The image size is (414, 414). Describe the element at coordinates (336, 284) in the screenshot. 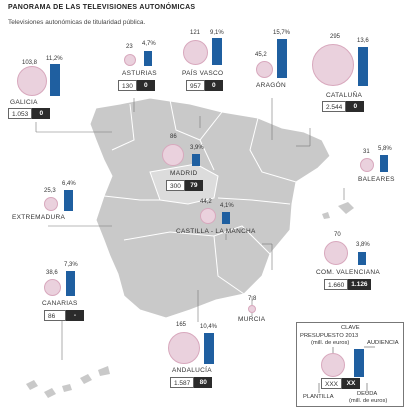

I see `staff-value: 1.660` at that location.